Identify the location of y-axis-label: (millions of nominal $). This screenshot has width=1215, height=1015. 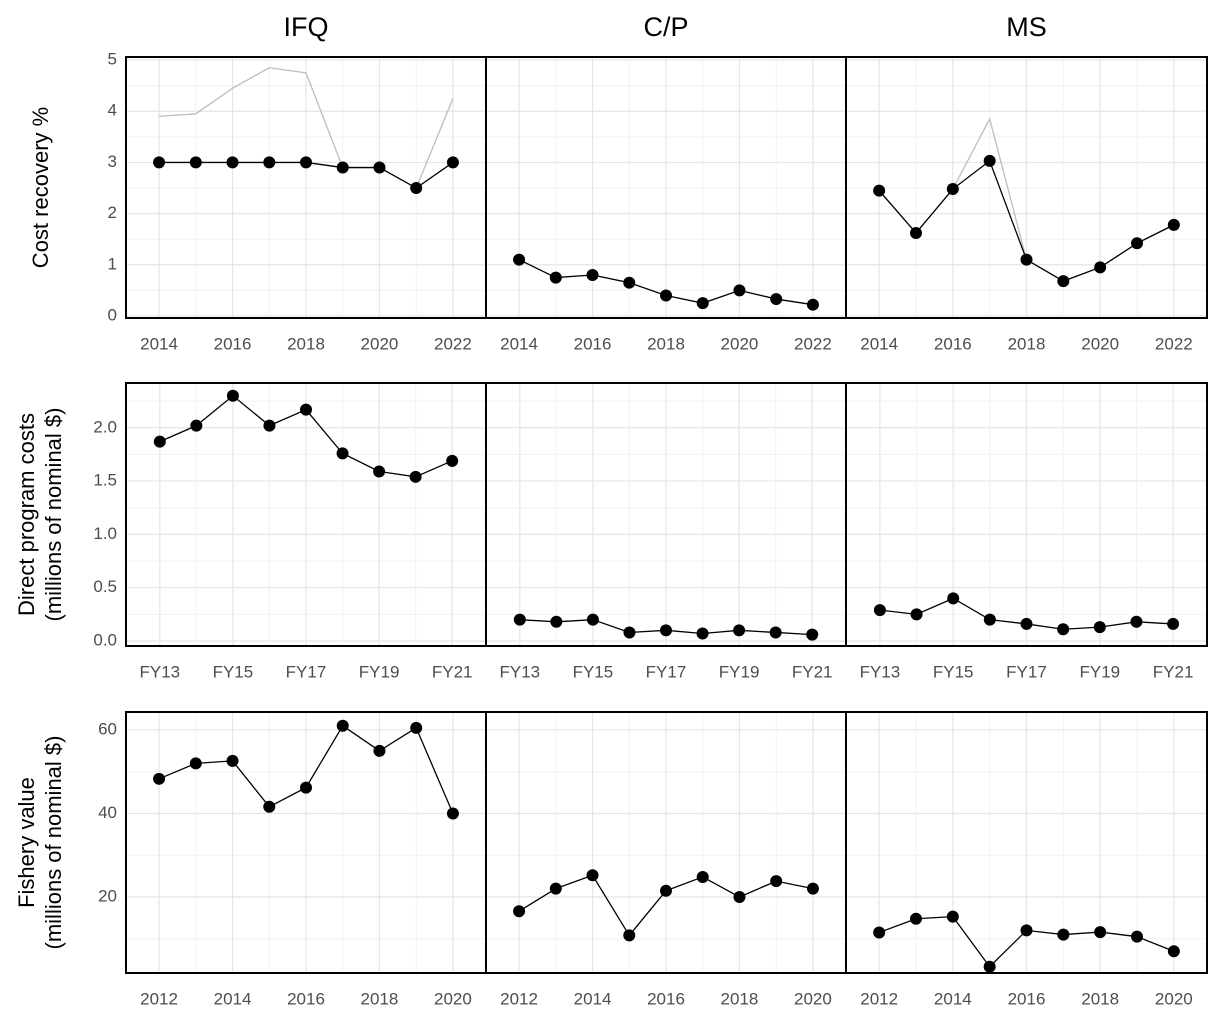
(53, 843).